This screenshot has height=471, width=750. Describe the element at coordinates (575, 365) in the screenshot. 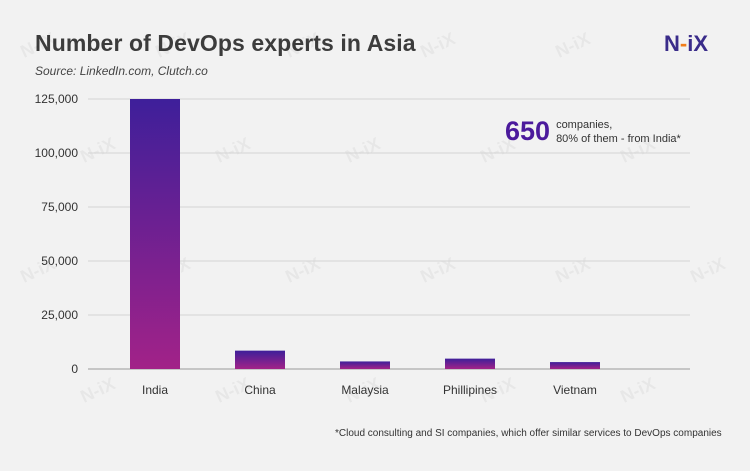

I see `bar-vietnam` at that location.